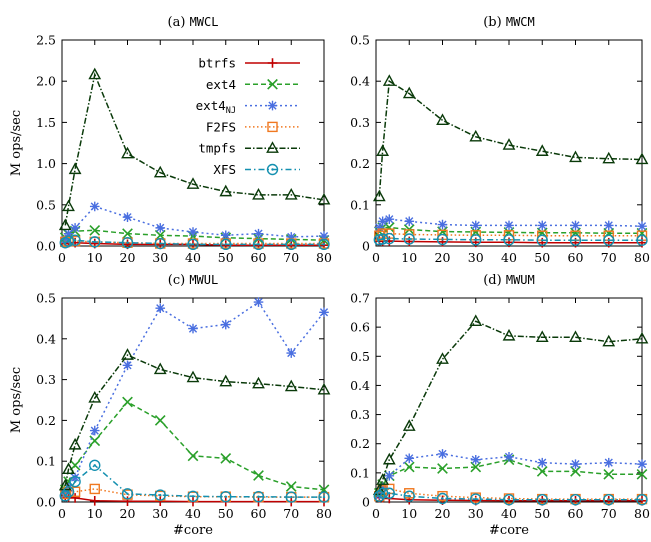 This screenshot has width=651, height=542. What do you see at coordinates (46, 298) in the screenshot?
I see `y-tick-label: 0.5` at bounding box center [46, 298].